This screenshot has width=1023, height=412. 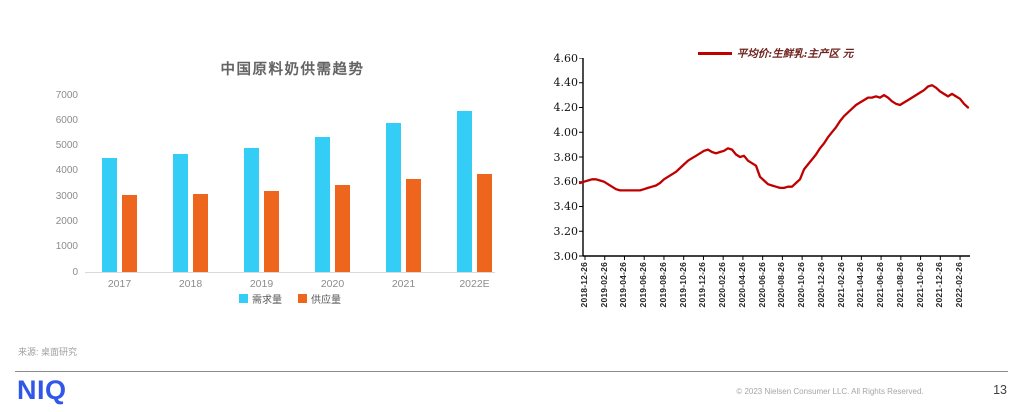 I want to click on demand-swatch-icon, so click(x=243, y=298).